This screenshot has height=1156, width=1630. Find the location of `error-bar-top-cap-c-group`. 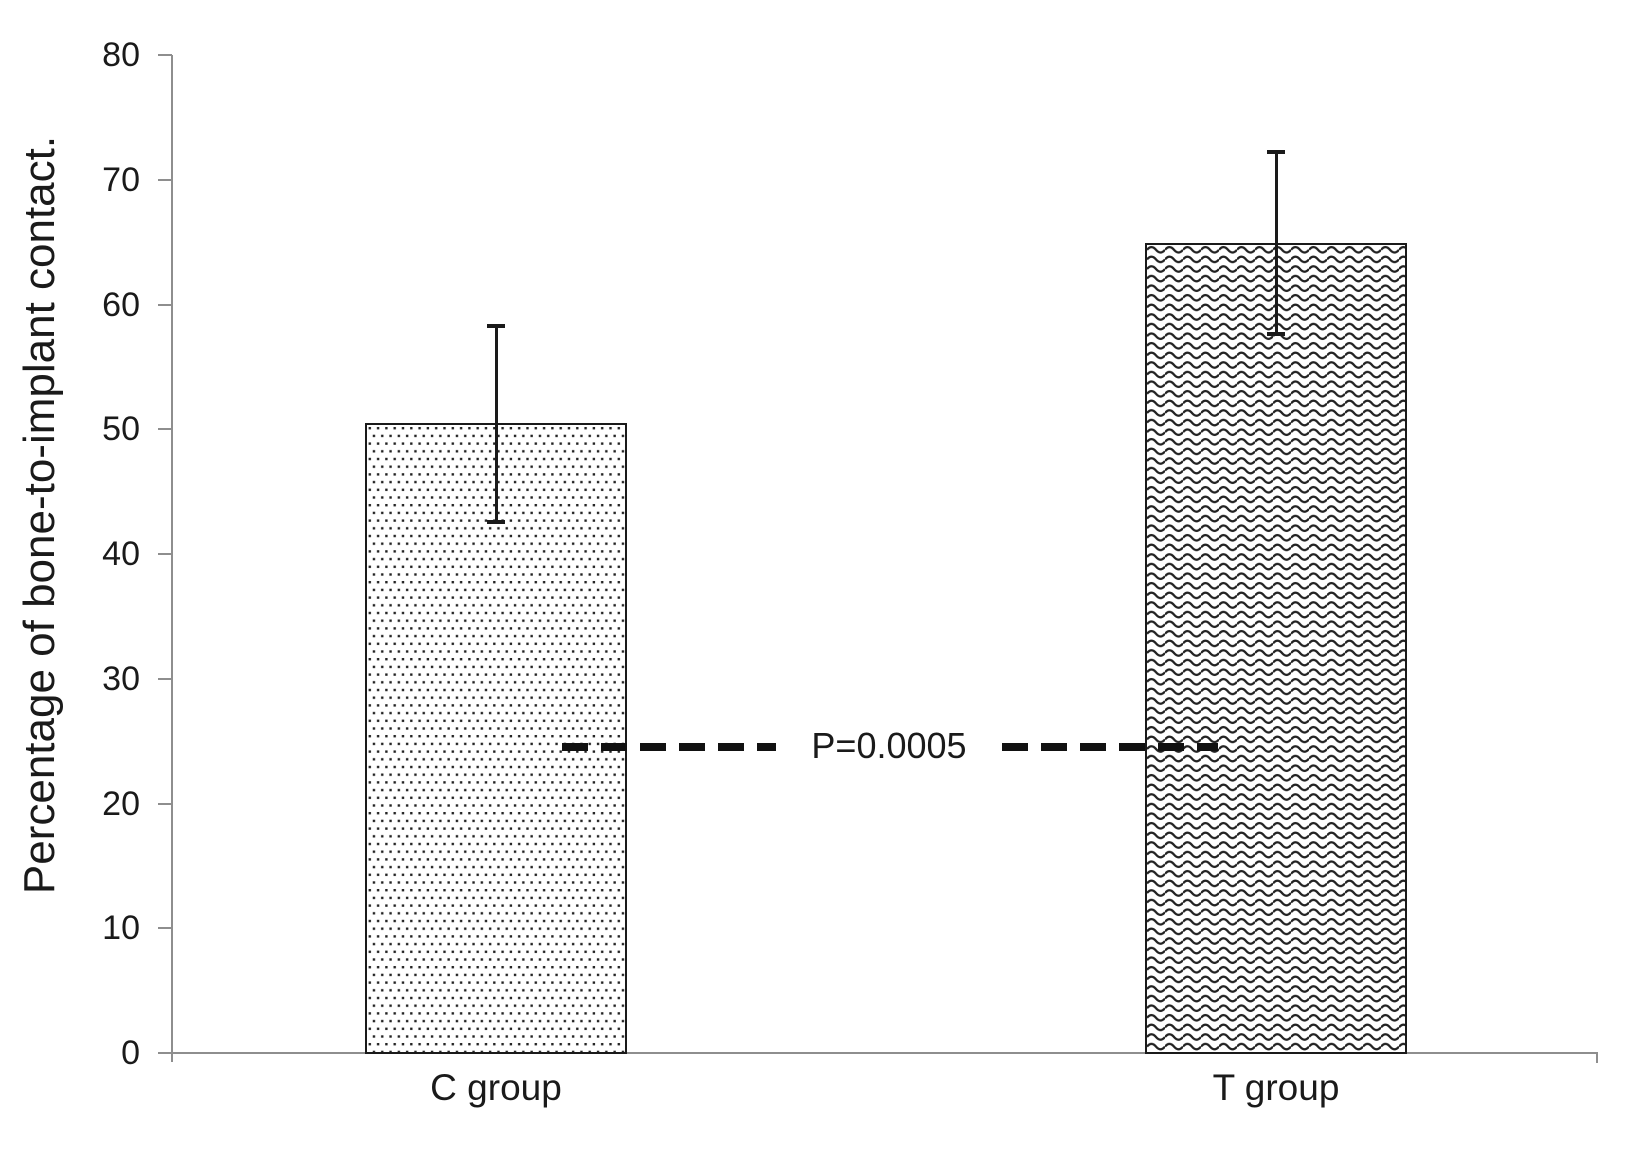

error-bar-top-cap-c-group is located at coordinates (496, 325).